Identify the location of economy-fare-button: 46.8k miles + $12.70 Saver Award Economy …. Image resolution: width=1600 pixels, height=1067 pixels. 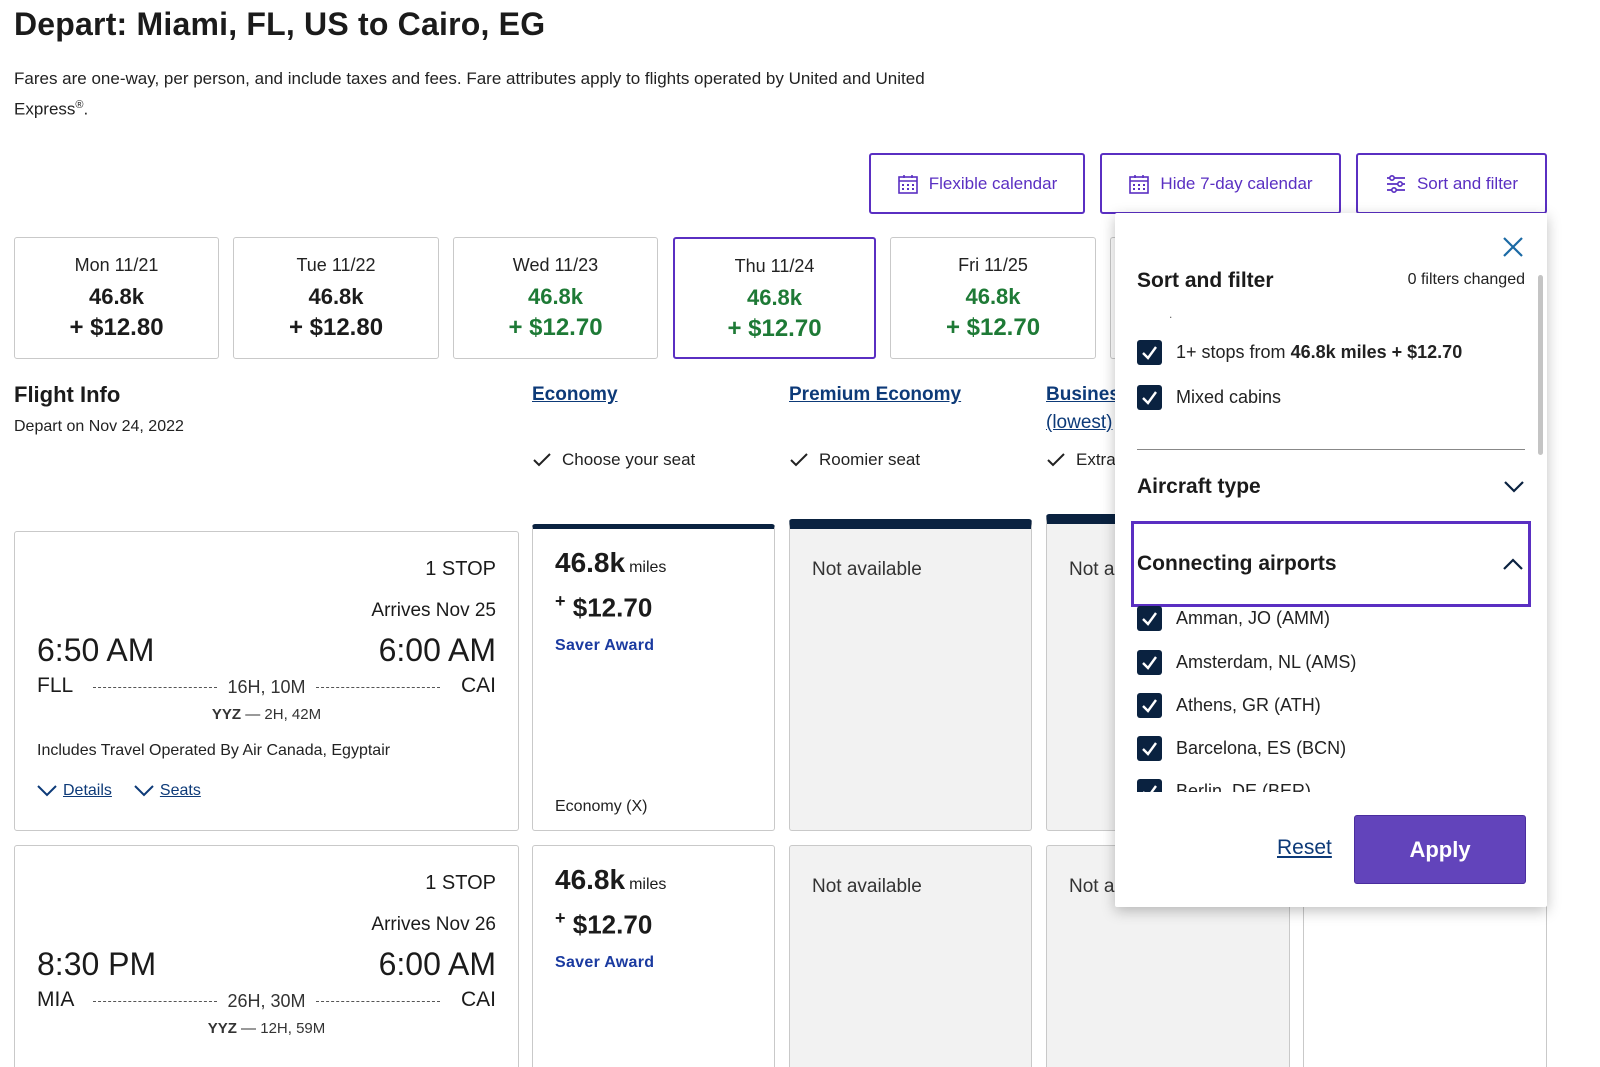
(653, 677).